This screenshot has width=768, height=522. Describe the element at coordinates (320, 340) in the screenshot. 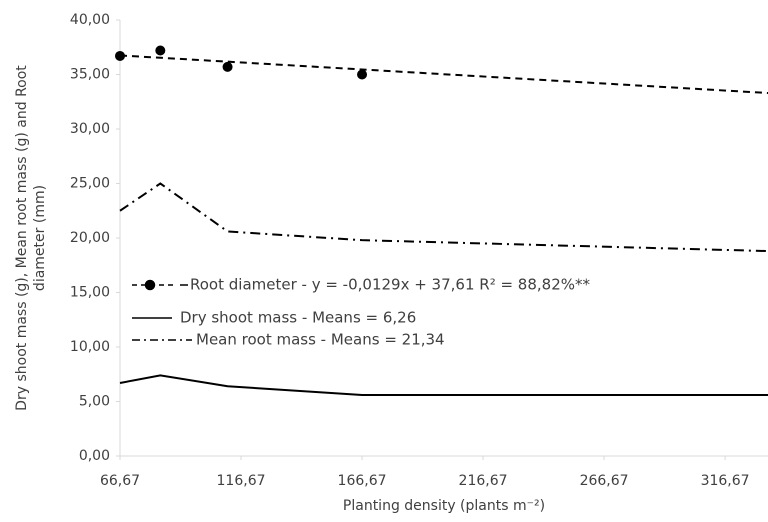

I see `legend-label: Mean root mass - Means = 21,34` at that location.